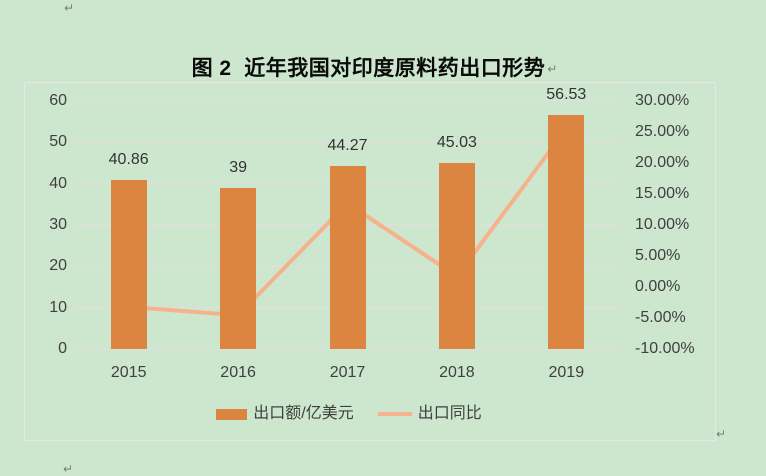 The width and height of the screenshot is (766, 476). I want to click on chart-legend: 出口额/亿美元 出口同比, so click(349, 414).